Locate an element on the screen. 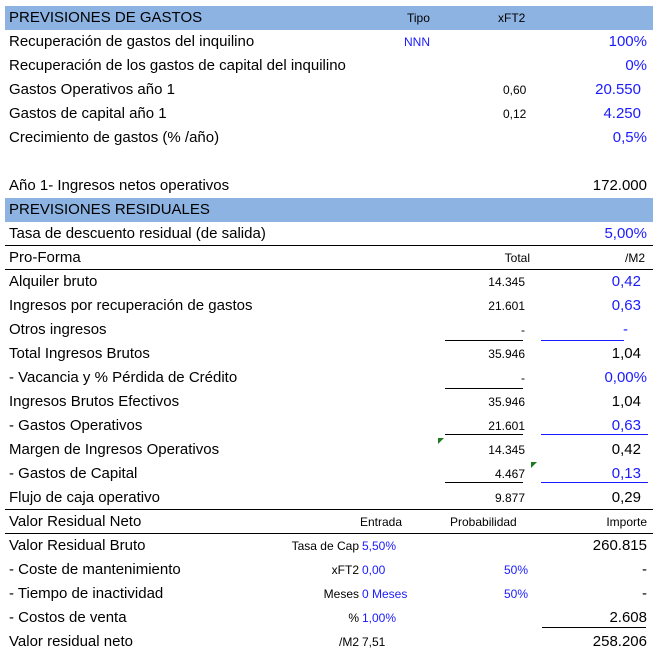  importe-value: 258.206 is located at coordinates (619, 641).